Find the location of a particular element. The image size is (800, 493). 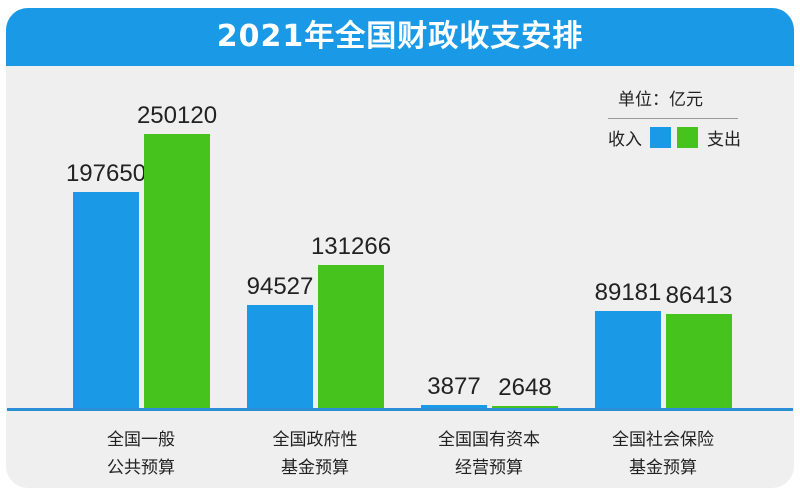

chart-title: 2021年全国财政收支安排 is located at coordinates (400, 36).